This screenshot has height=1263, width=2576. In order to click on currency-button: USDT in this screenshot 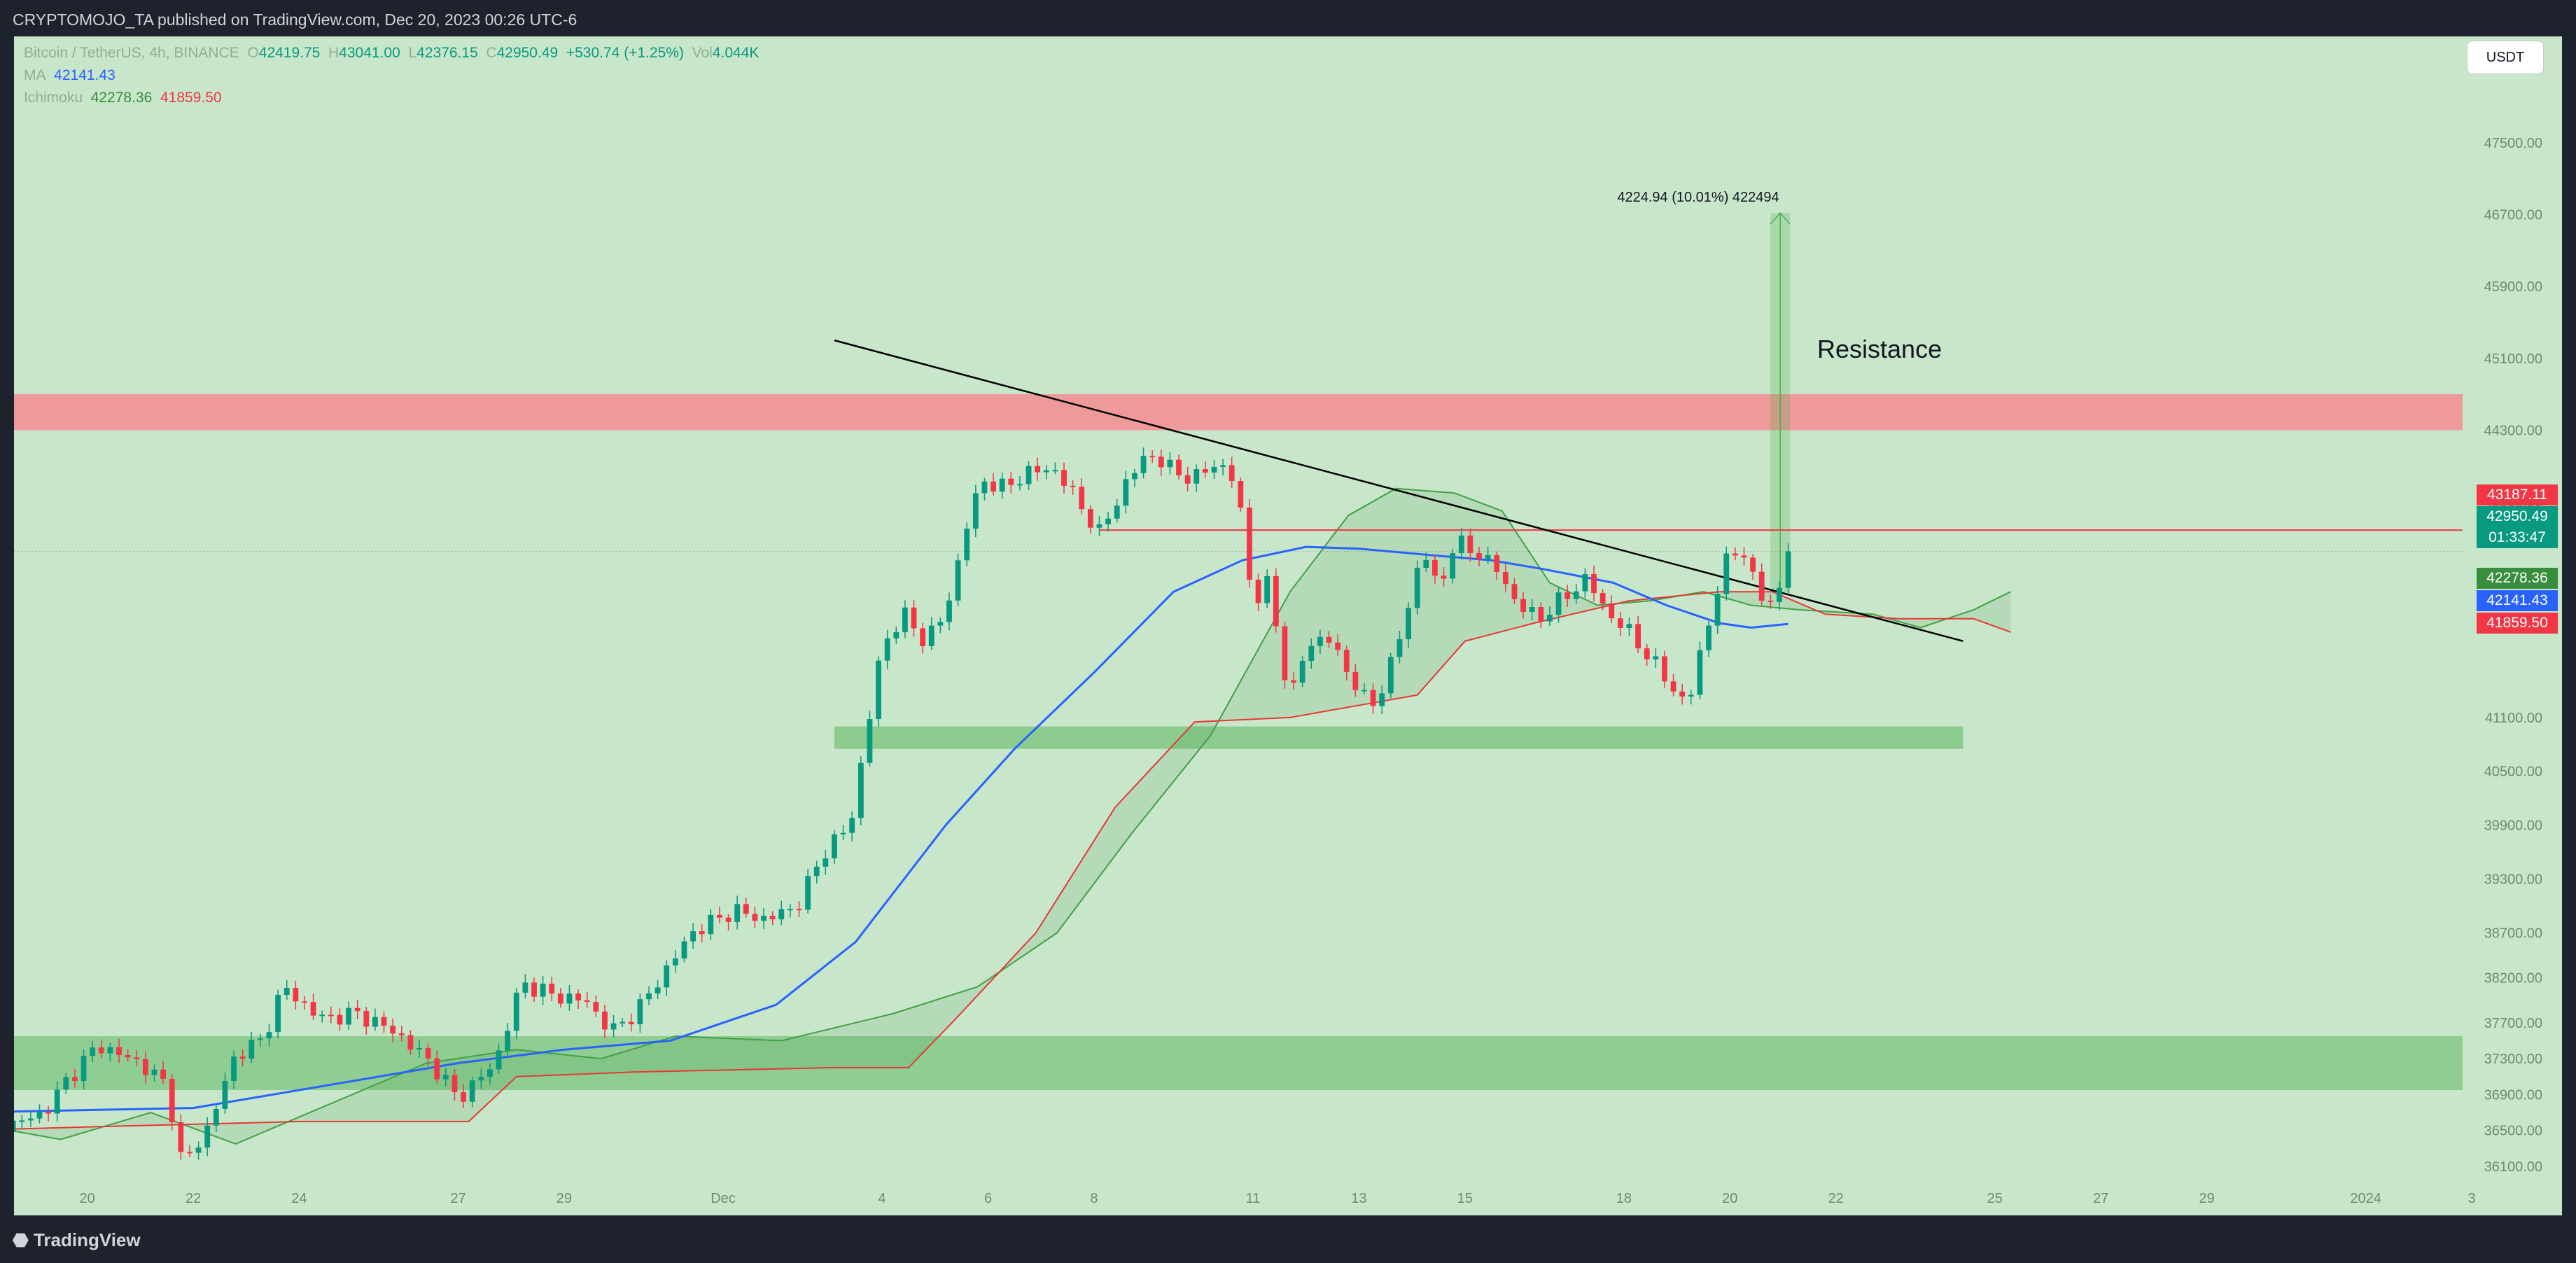, I will do `click(2505, 57)`.